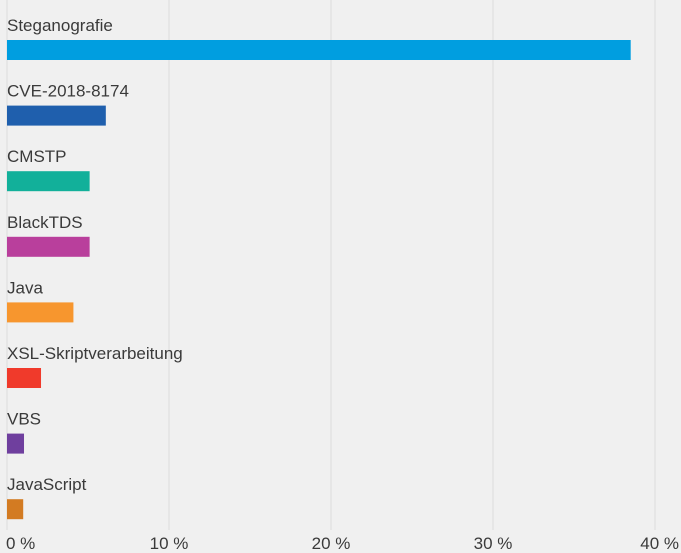 The image size is (681, 553). I want to click on category-label: VBS, so click(24, 419).